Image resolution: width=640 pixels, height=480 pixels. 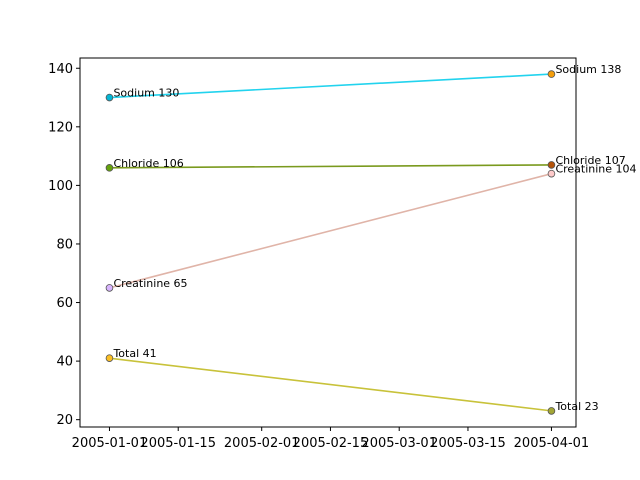 What do you see at coordinates (110, 443) in the screenshot?
I see `x-tick-label: 2005-01-01` at bounding box center [110, 443].